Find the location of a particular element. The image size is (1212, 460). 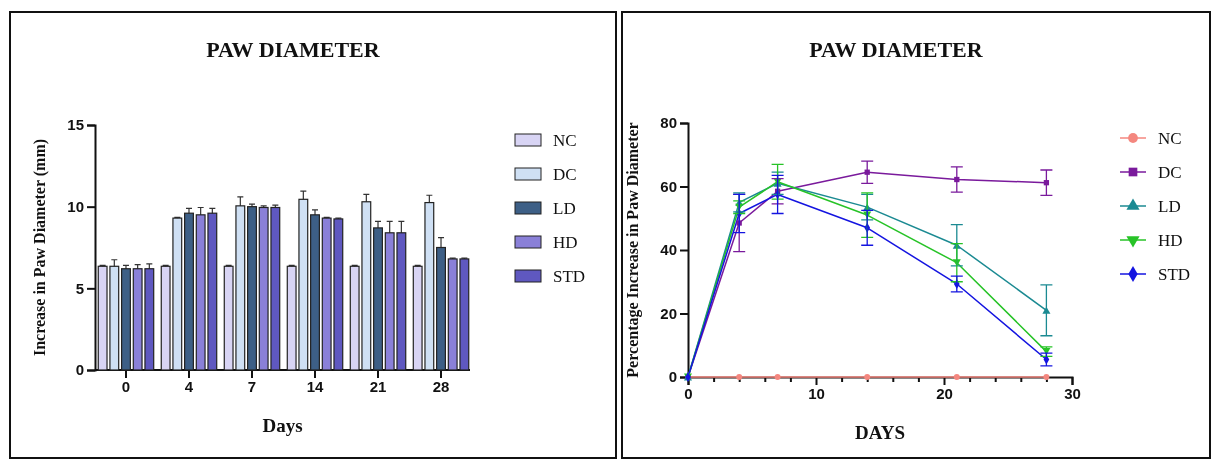

x-tick-label: 10 is located at coordinates (816, 393).